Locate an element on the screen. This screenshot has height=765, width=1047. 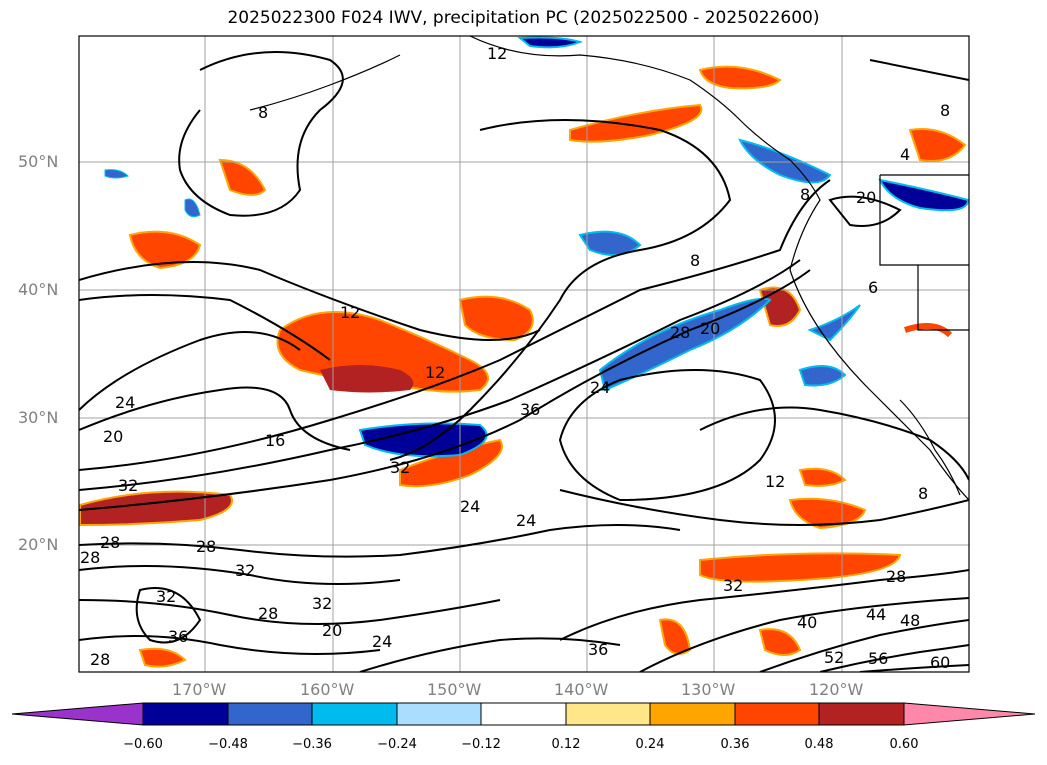
north-america-border is located at coordinates (924, 252).